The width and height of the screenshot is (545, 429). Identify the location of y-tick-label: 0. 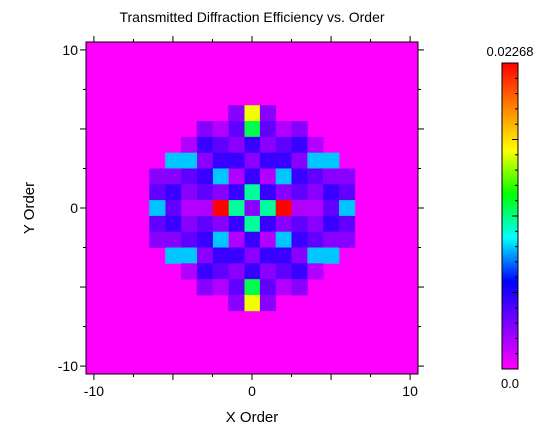
(74, 208).